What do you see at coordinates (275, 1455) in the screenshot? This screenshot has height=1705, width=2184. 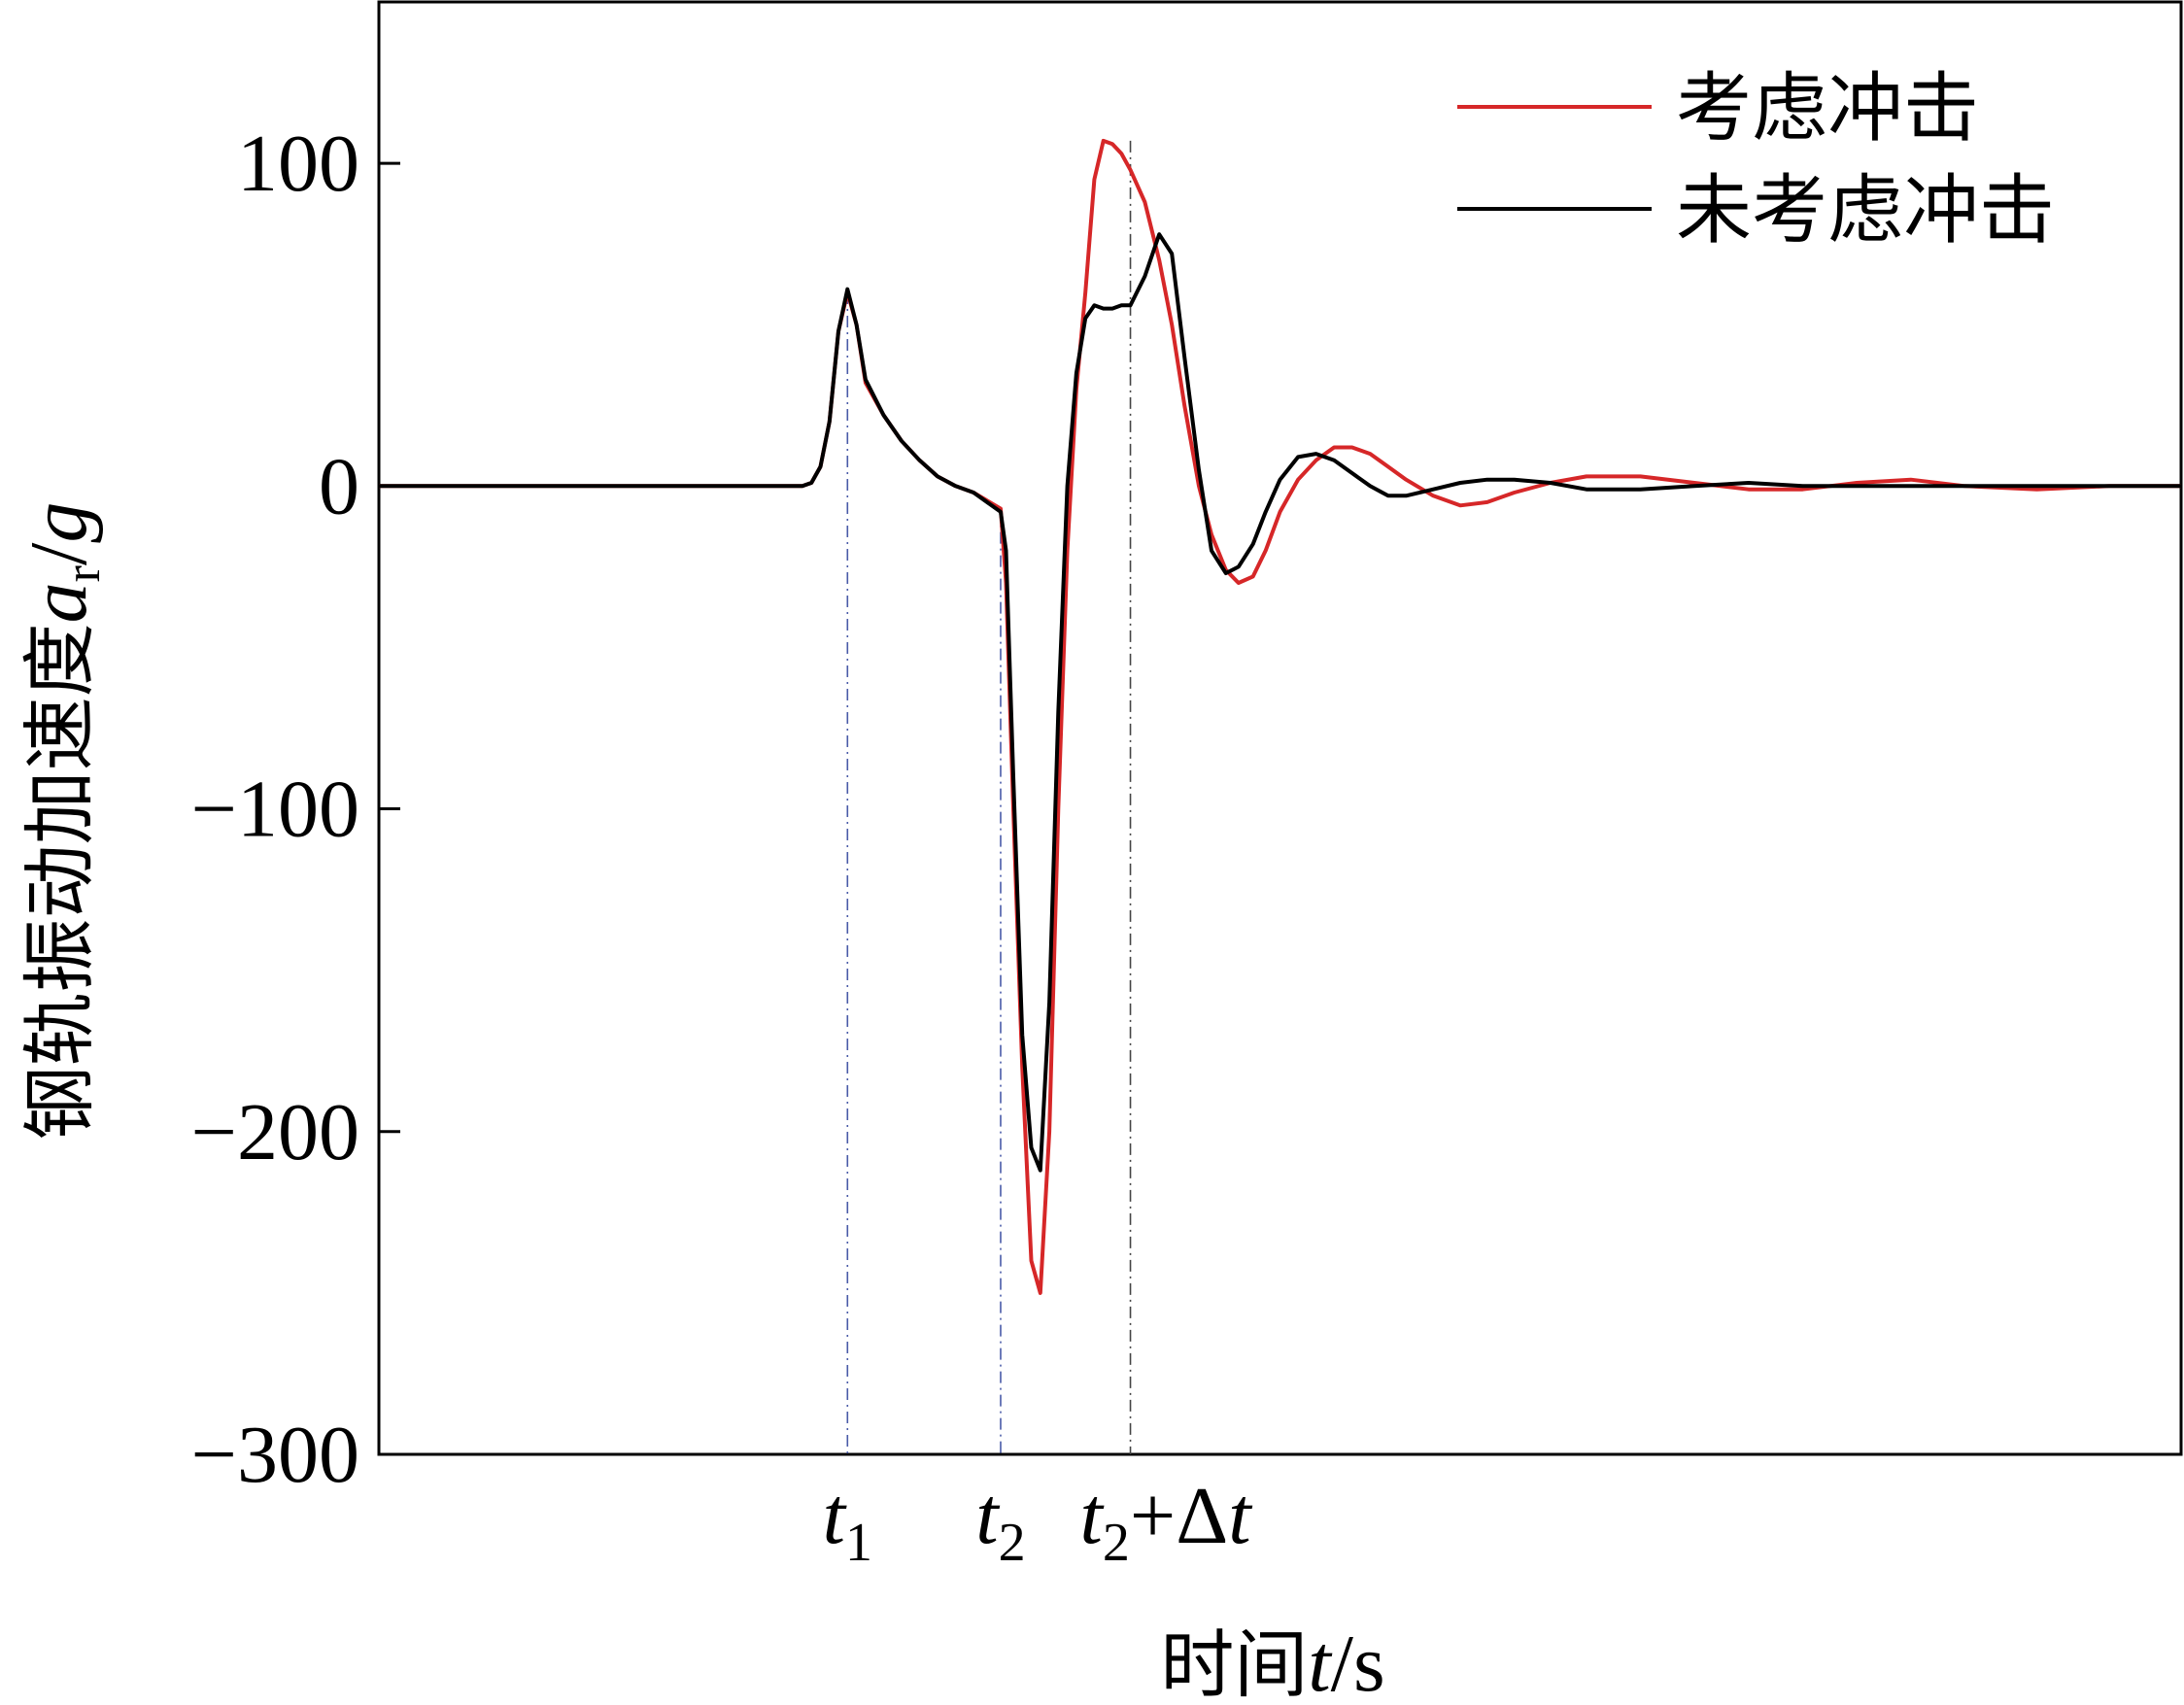 I see `y-tick-label: −300` at bounding box center [275, 1455].